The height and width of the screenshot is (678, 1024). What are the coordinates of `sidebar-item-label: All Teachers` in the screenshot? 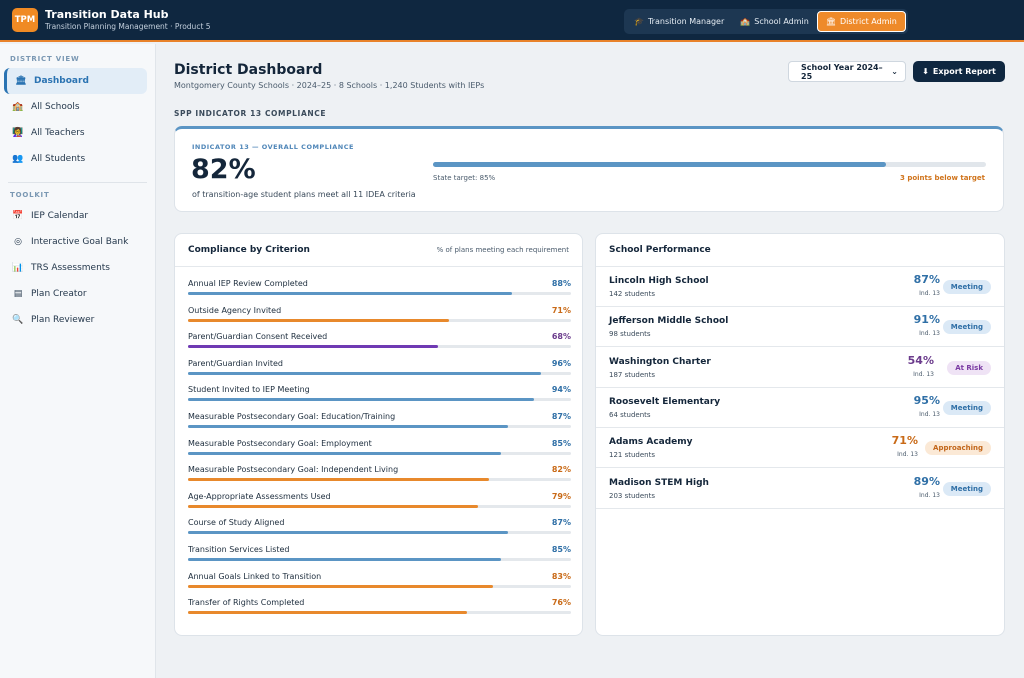 It's located at (58, 133).